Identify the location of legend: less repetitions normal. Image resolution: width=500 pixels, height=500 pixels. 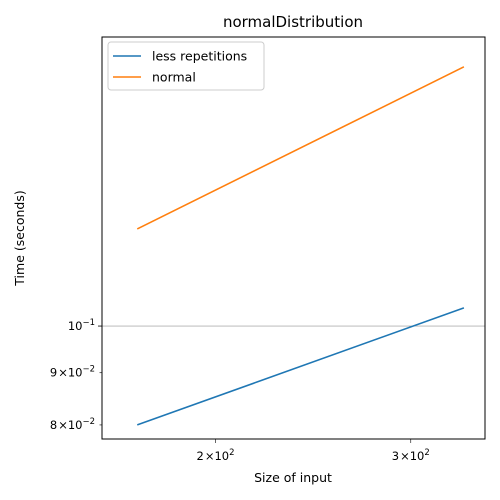
(186, 66).